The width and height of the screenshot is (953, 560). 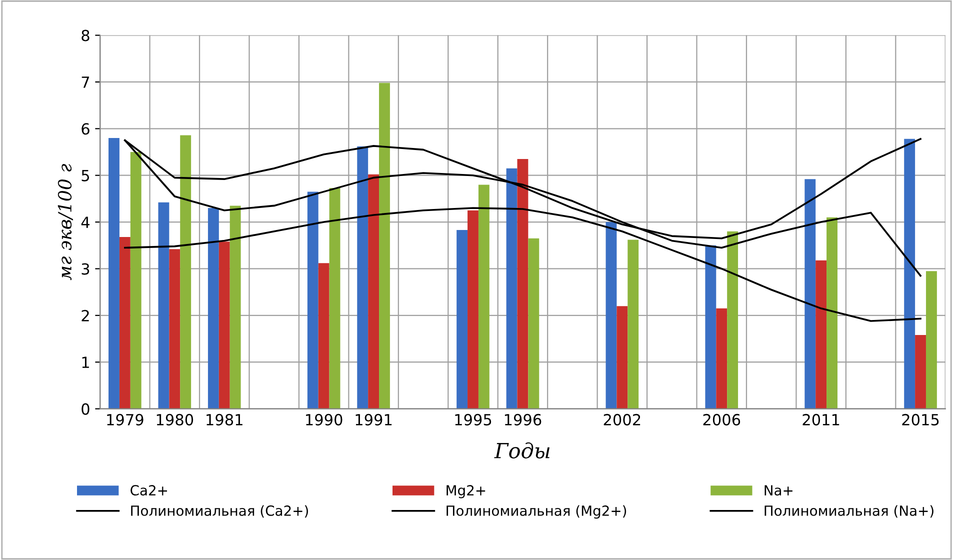 What do you see at coordinates (86, 269) in the screenshot?
I see `y-tick-label: 3` at bounding box center [86, 269].